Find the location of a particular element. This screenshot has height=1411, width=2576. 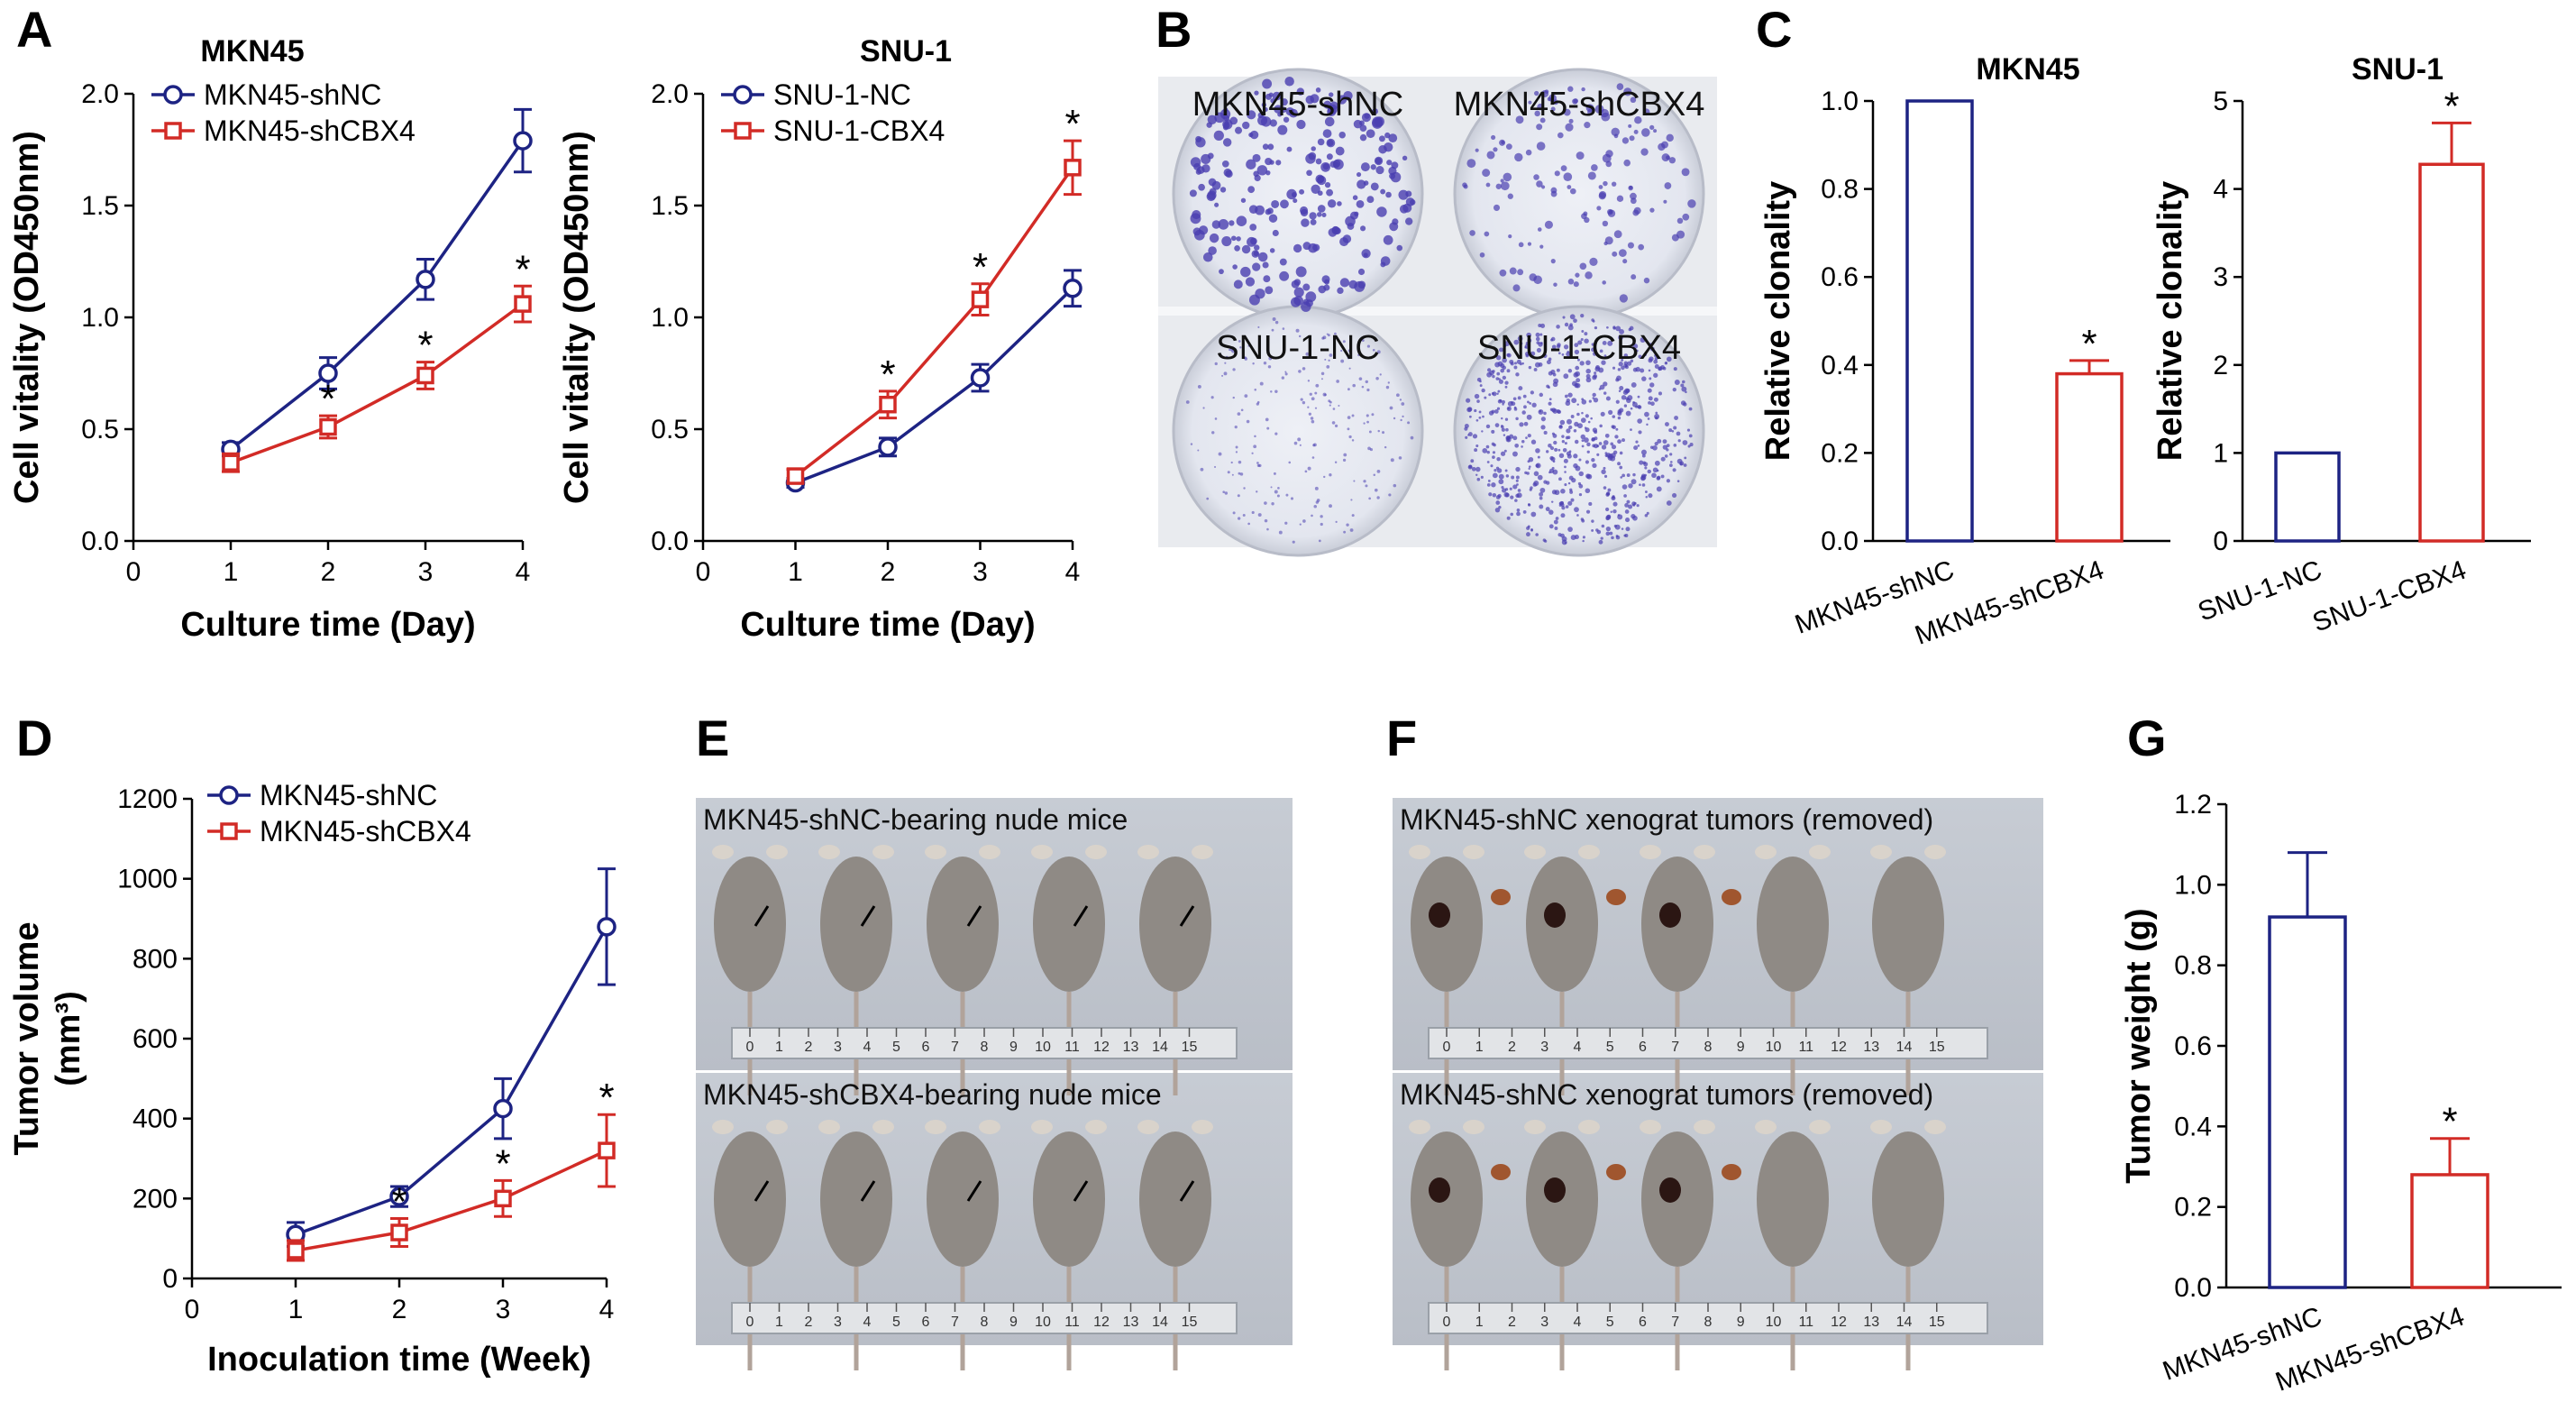

data-point is located at coordinates (503, 1198).